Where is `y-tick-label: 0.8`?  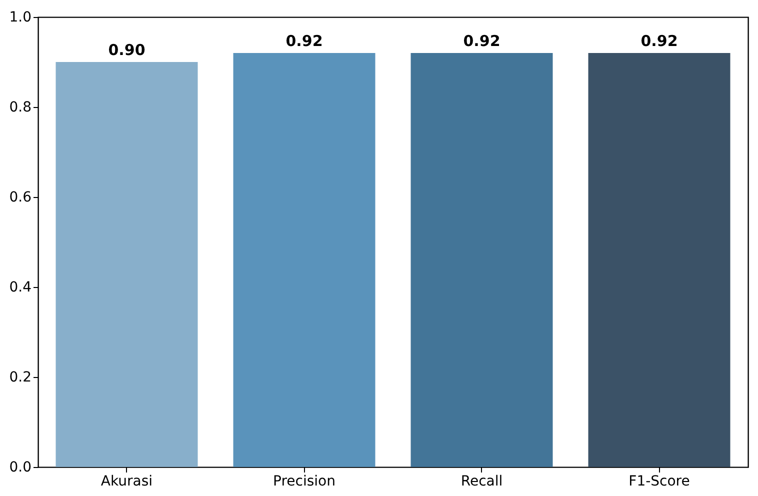 y-tick-label: 0.8 is located at coordinates (20, 108).